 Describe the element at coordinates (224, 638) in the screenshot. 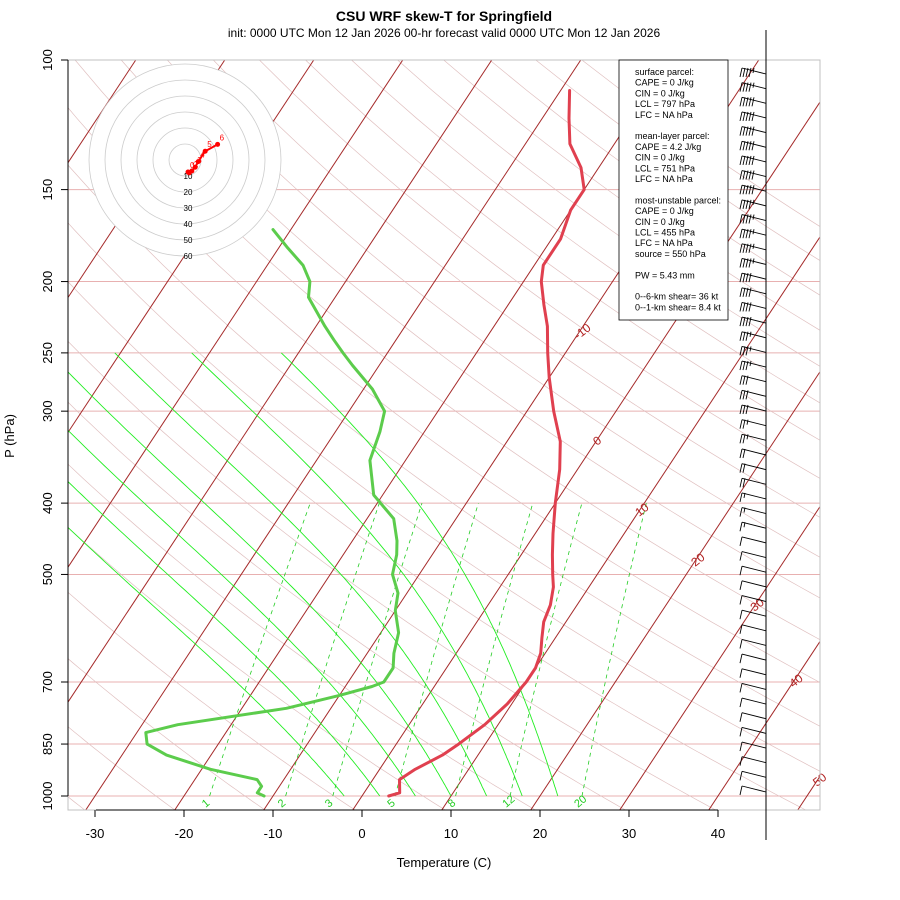

I see `moist-adiabat-line` at that location.